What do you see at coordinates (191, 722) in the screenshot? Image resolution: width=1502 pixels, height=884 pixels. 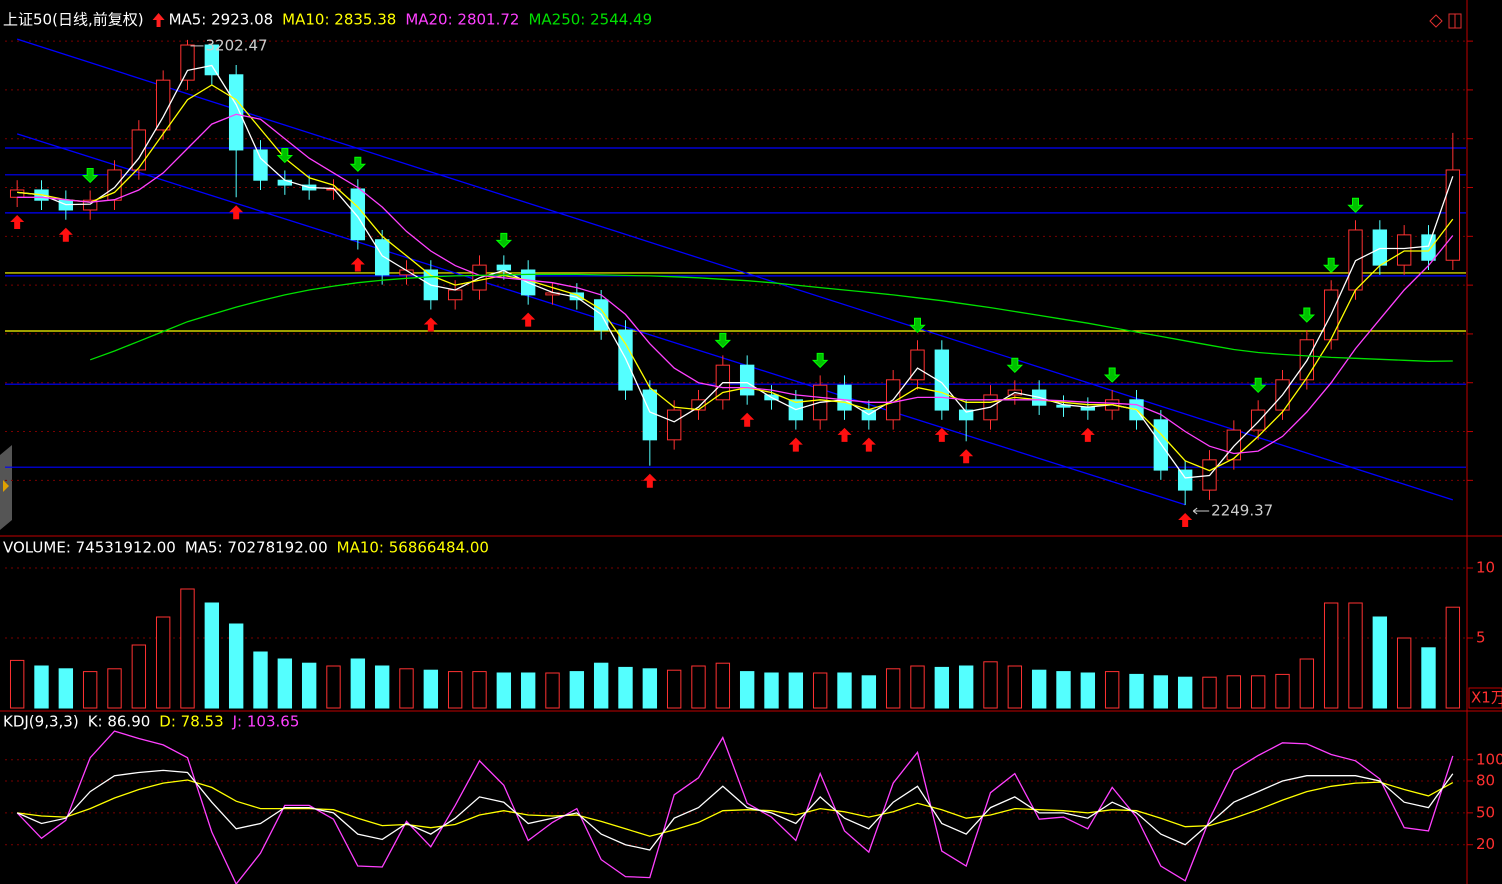 I see `legend-entry: D: 78.53` at bounding box center [191, 722].